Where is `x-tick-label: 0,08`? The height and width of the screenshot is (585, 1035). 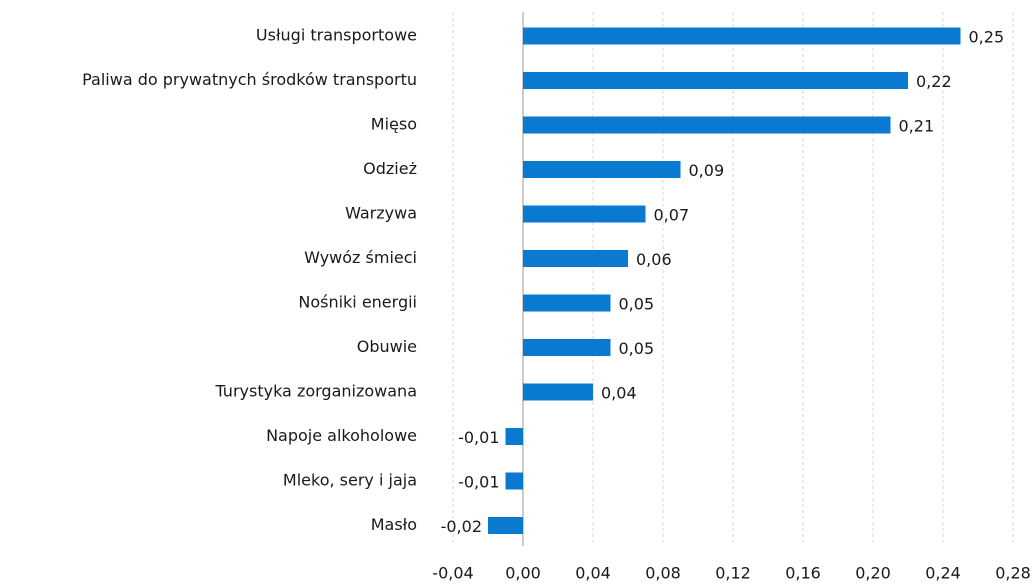
x-tick-label: 0,08 is located at coordinates (663, 573).